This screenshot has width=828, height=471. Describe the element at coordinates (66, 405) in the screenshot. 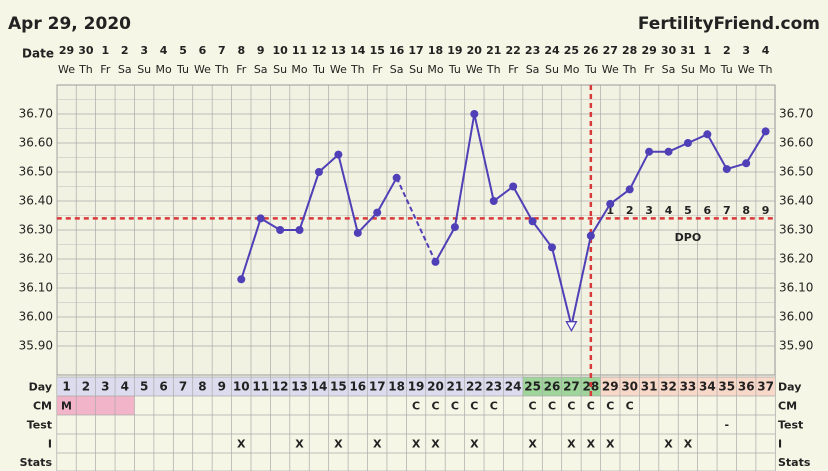

I see `cm-shade` at that location.